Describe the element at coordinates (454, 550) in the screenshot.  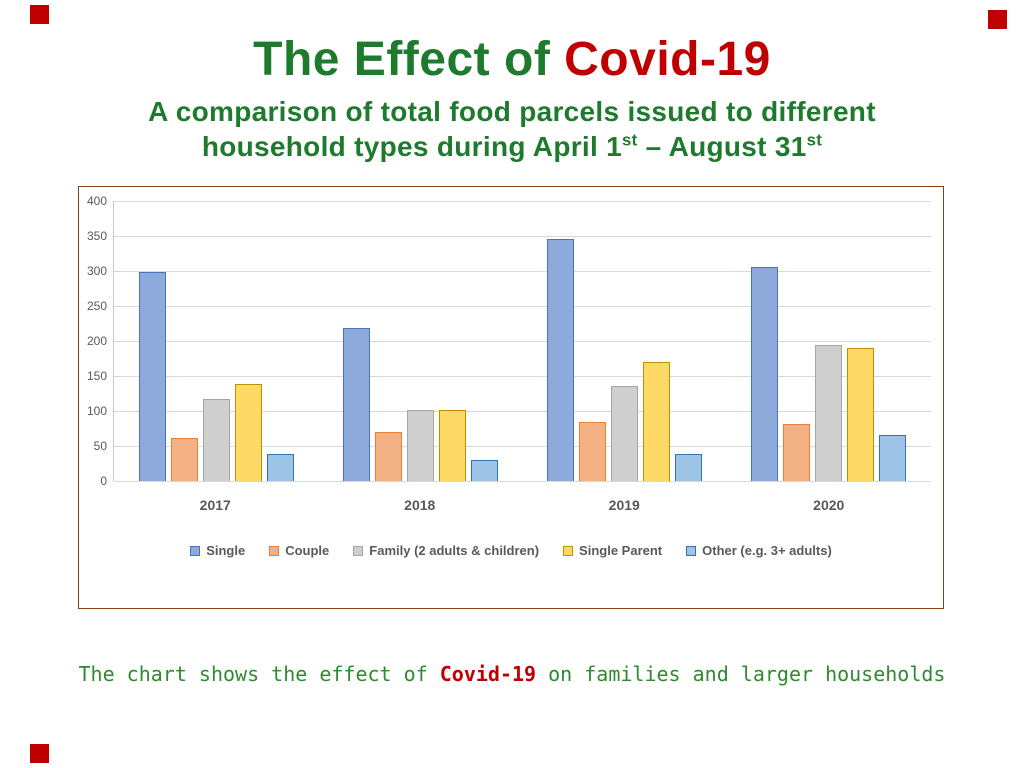
I see `legend-label: Family (2 adults & children)` at that location.